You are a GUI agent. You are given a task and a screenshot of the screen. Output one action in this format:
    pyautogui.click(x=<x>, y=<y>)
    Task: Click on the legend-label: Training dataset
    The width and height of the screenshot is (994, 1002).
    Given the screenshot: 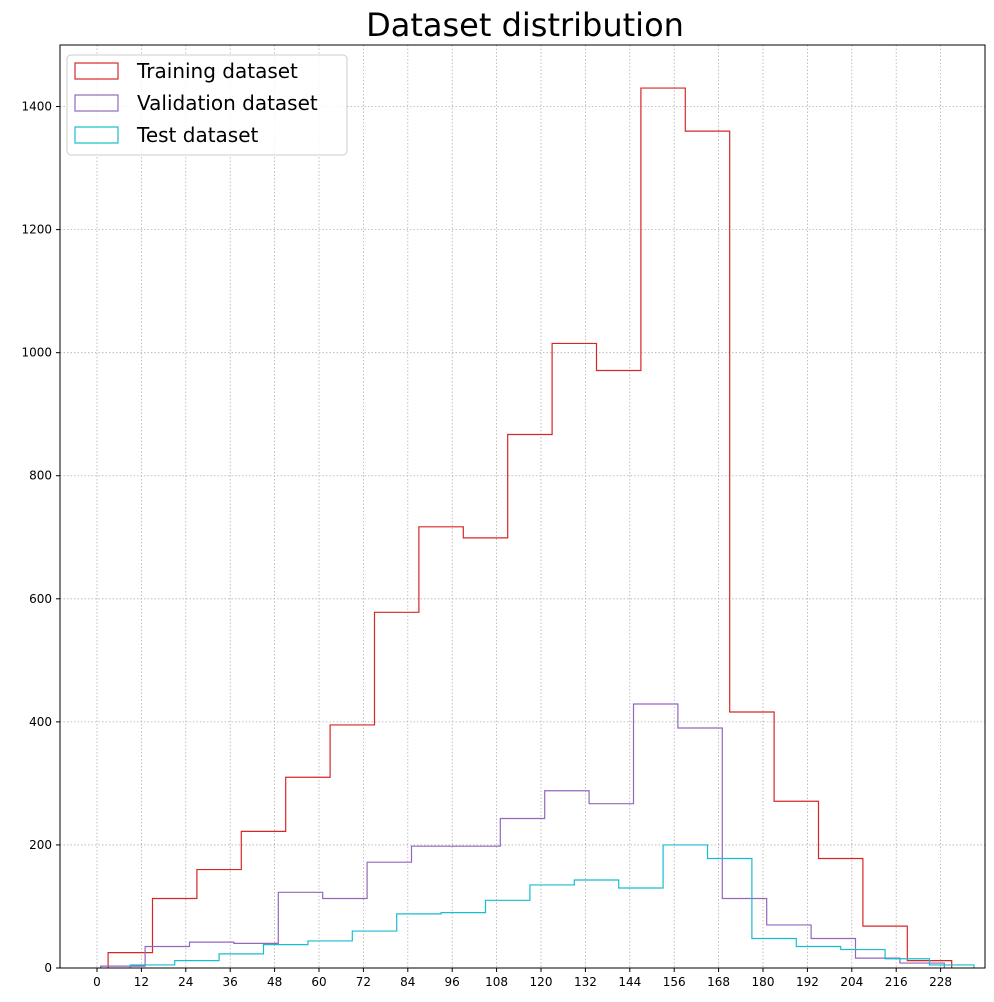 What is the action you would take?
    pyautogui.click(x=217, y=71)
    